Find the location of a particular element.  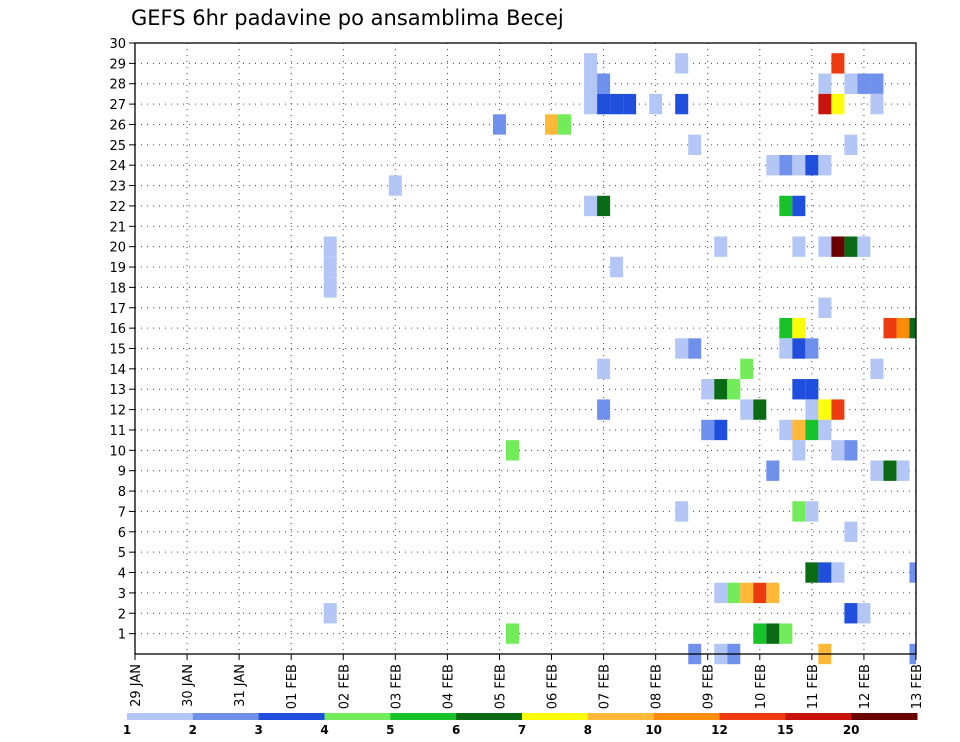

y-tick-label: 23 is located at coordinates (117, 187).